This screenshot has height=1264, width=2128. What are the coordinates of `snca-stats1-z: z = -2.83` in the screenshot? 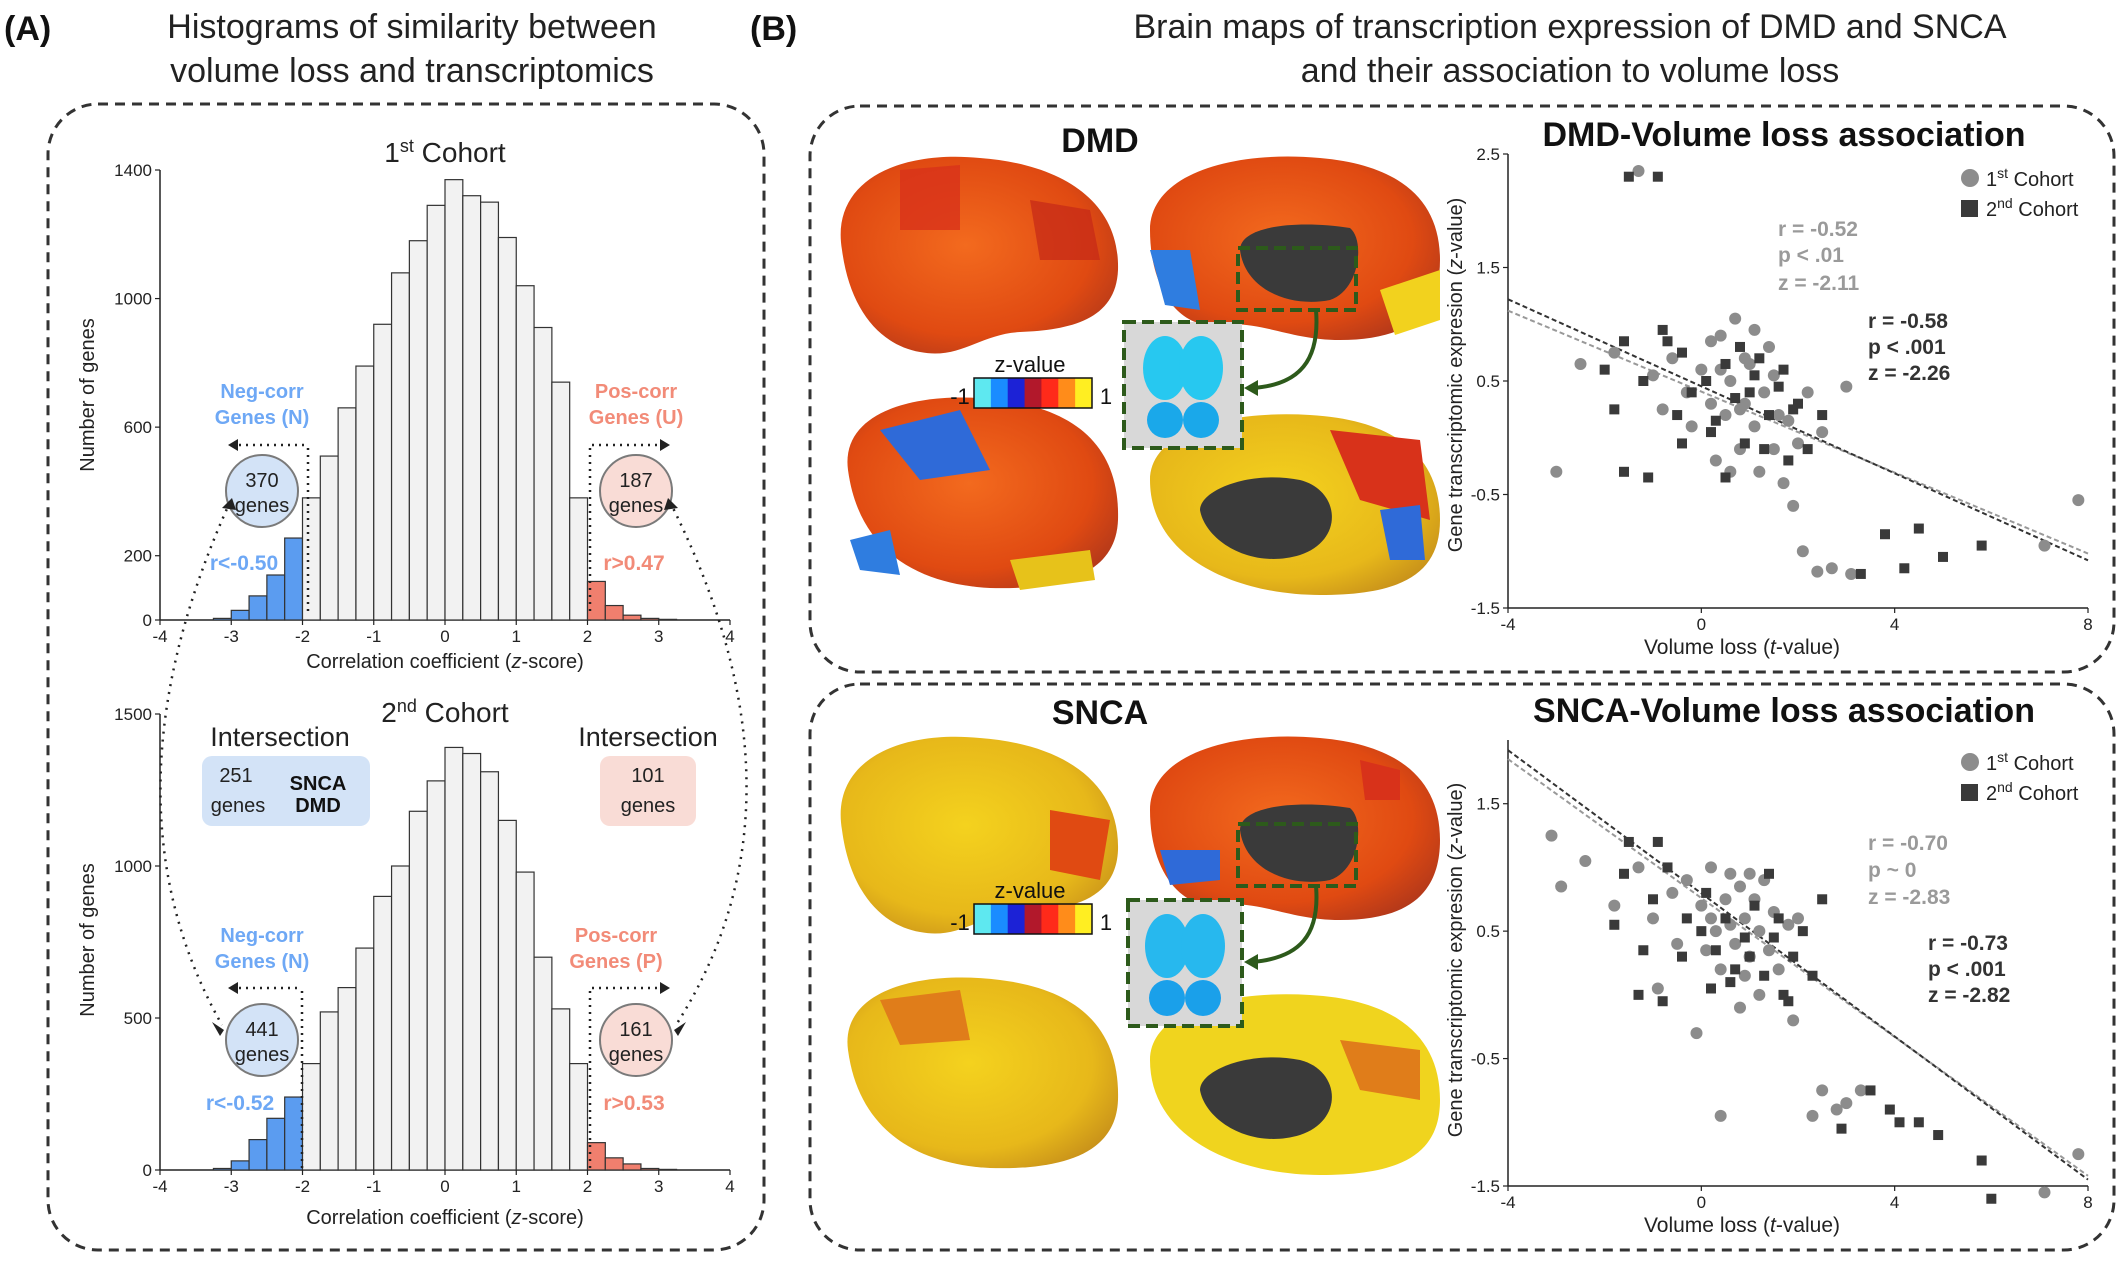 It's located at (1909, 897).